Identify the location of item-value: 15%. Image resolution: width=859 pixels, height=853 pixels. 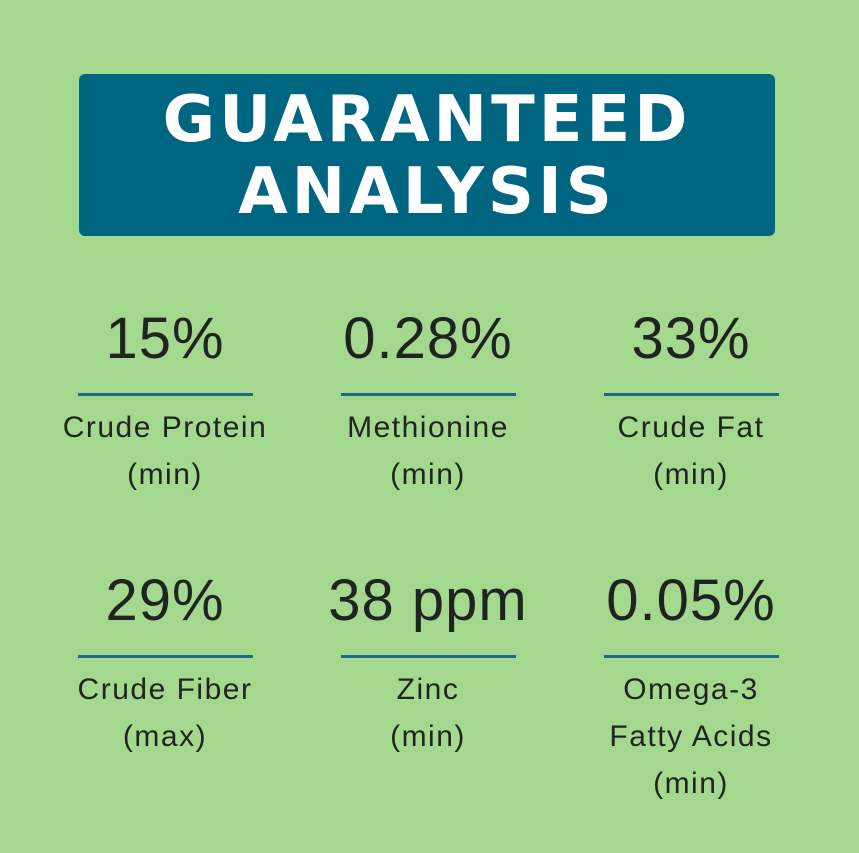
(165, 338).